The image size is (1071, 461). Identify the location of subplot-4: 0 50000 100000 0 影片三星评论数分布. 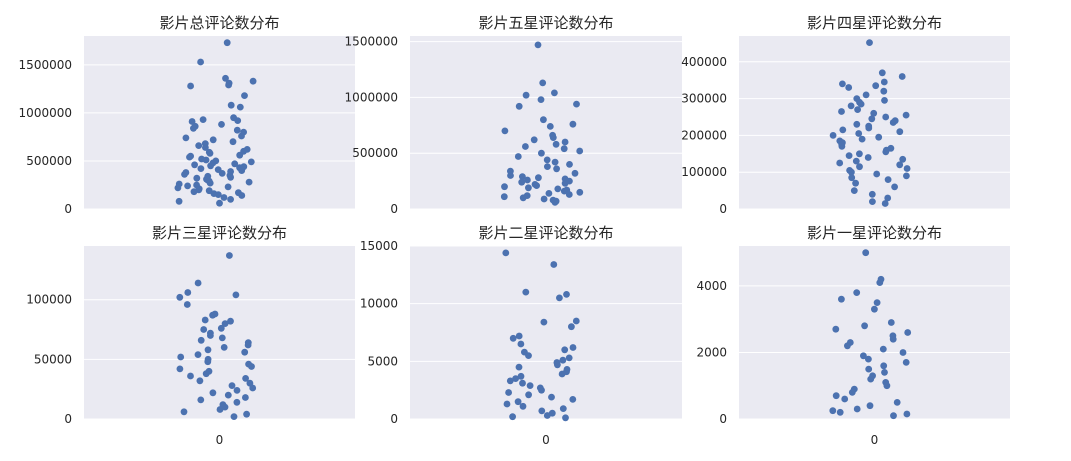
(190, 335).